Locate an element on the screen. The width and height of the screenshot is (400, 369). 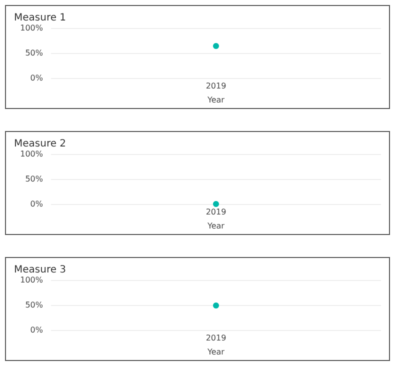
chart-title: Measure 2 is located at coordinates (40, 144).